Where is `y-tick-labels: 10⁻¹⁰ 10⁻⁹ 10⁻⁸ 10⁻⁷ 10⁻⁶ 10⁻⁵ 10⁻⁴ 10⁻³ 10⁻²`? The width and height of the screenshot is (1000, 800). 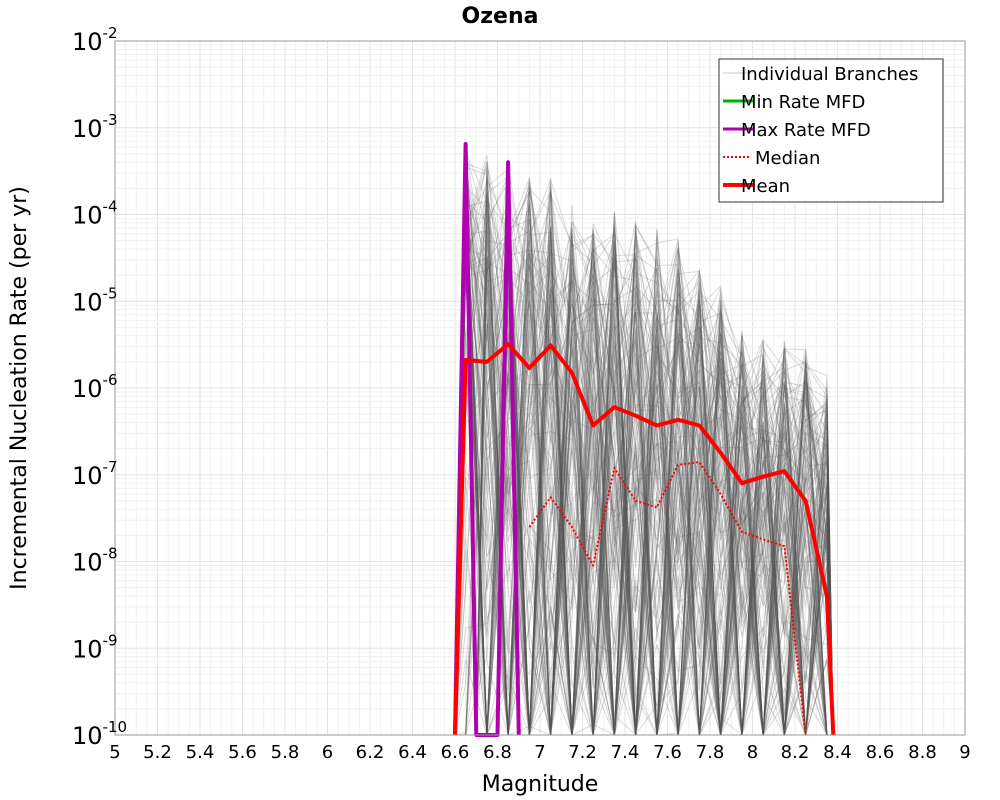
y-tick-labels: 10⁻¹⁰ 10⁻⁹ 10⁻⁸ 10⁻⁷ 10⁻⁶ 10⁻⁵ 10⁻⁴ 10⁻³ 10⁻² is located at coordinates (99, 387).